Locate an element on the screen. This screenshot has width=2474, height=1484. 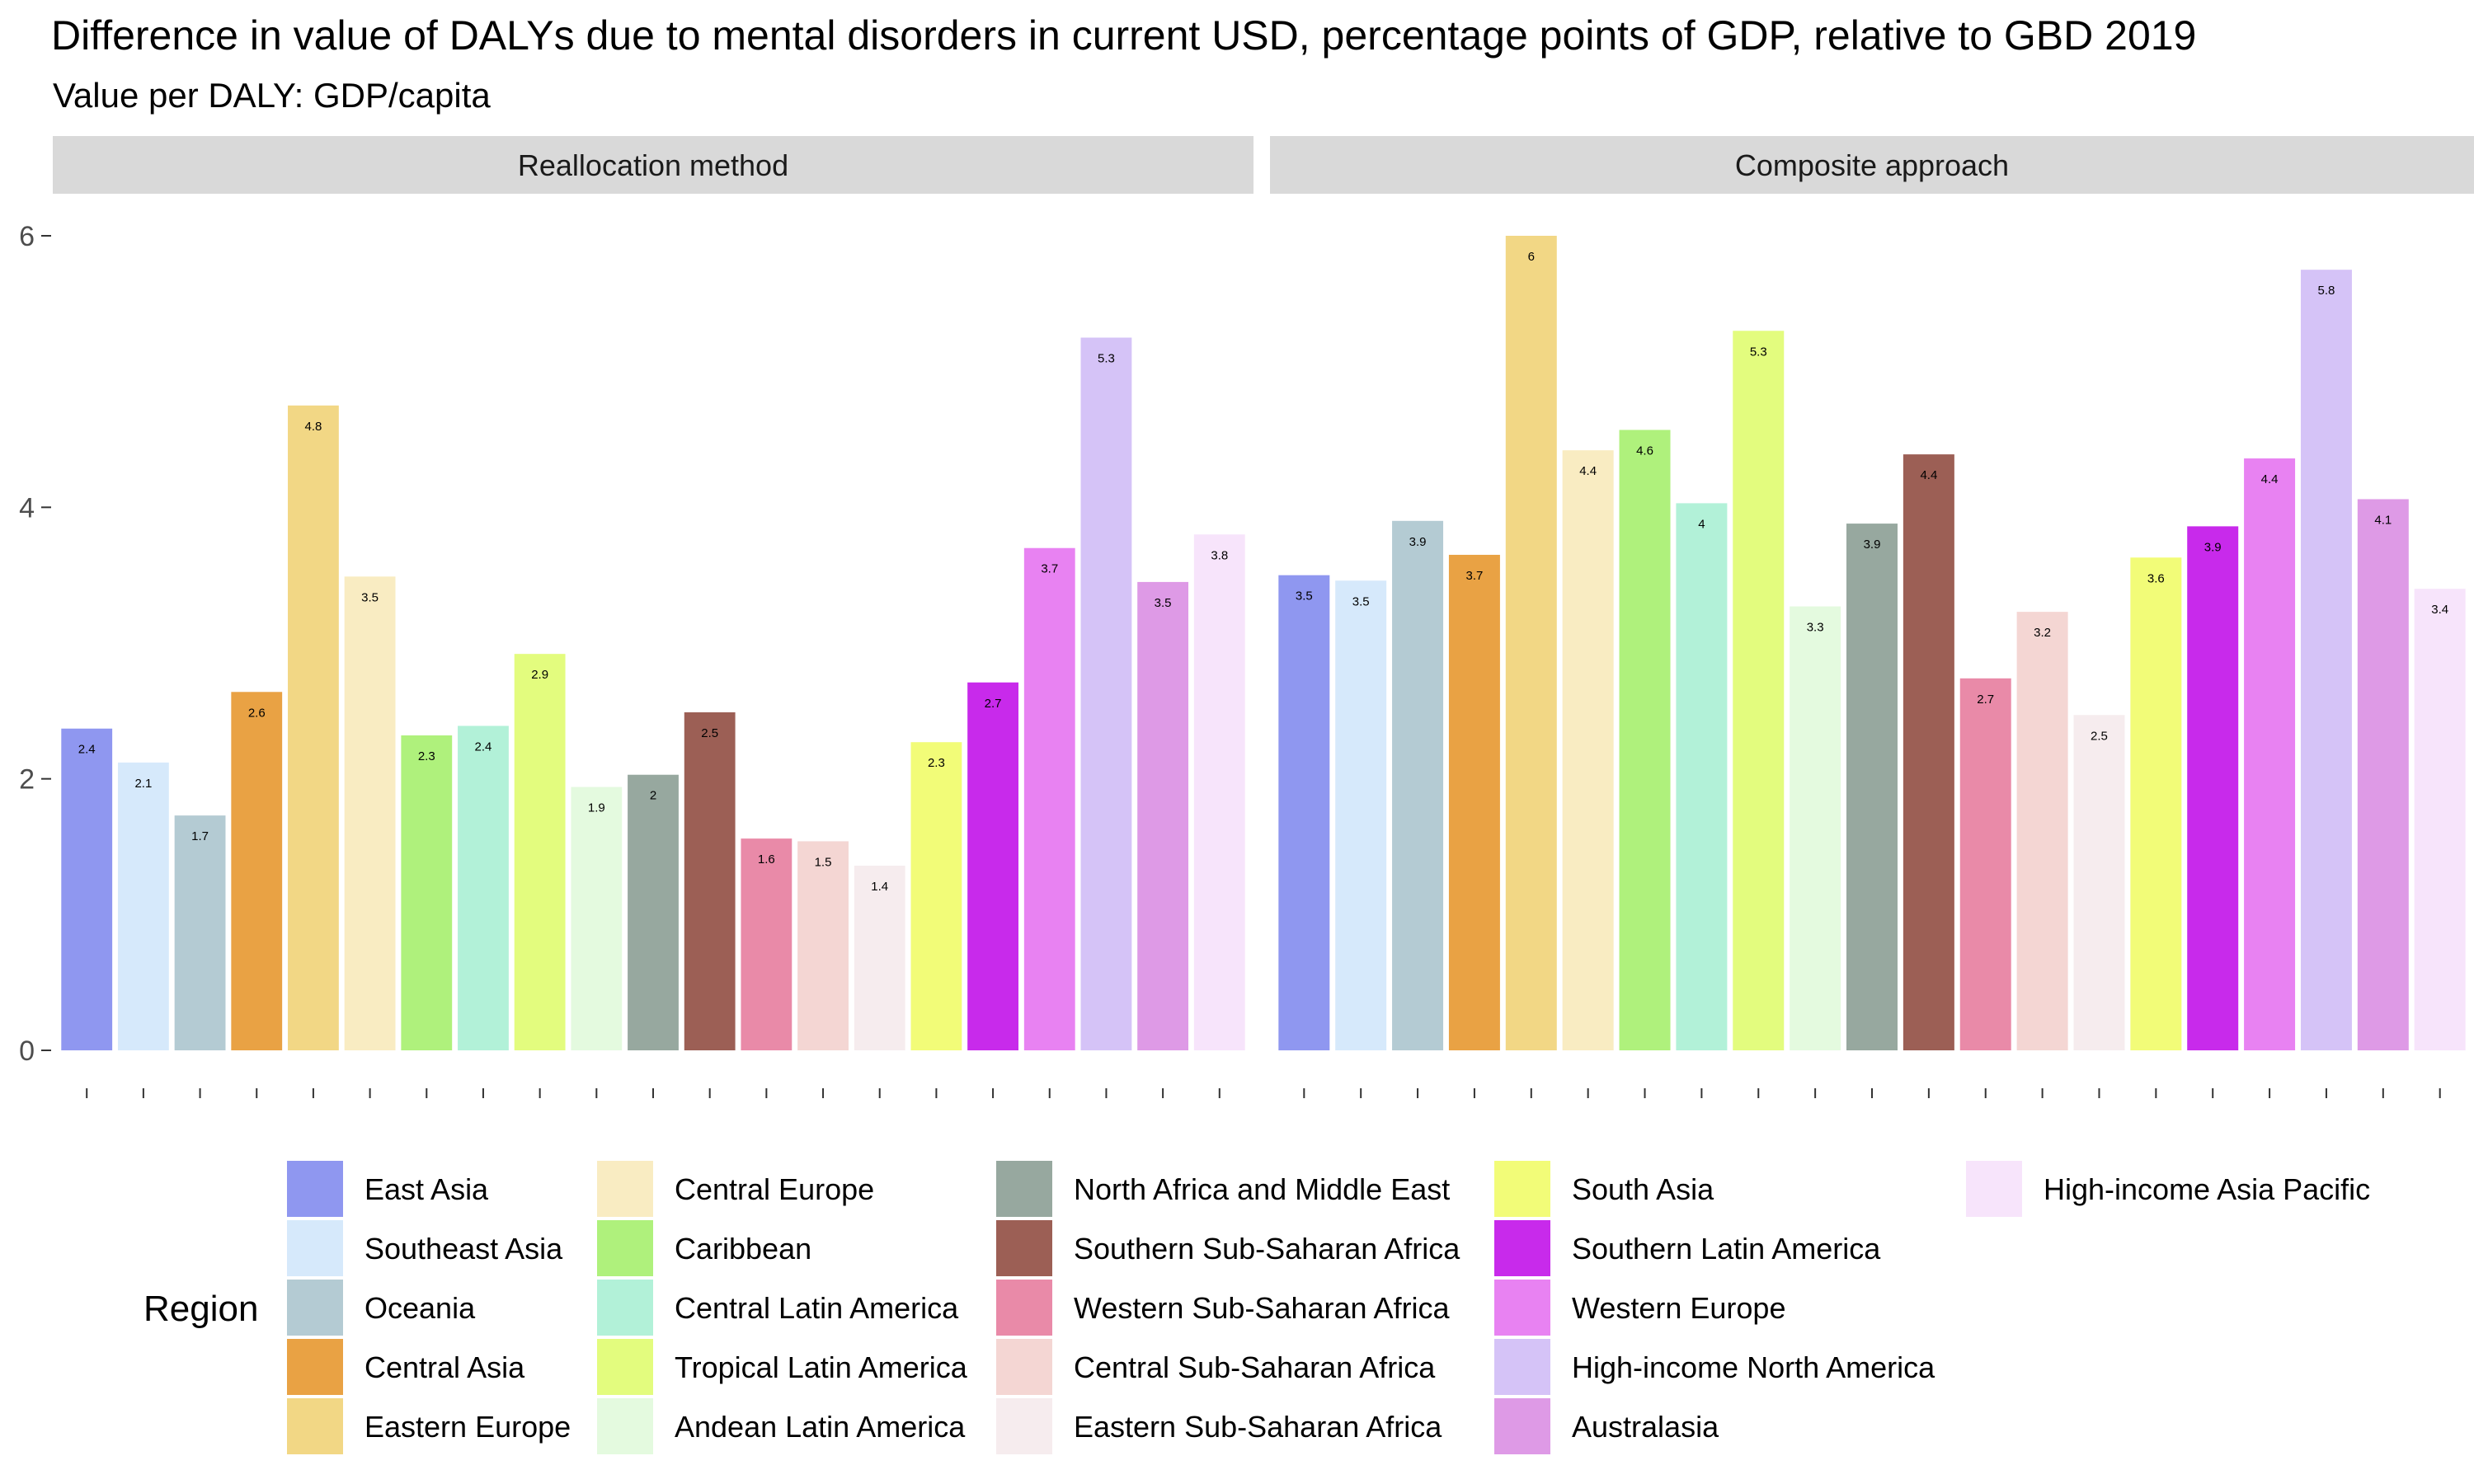
legend-item: Central Sub-Saharan Africa is located at coordinates (1216, 1367).